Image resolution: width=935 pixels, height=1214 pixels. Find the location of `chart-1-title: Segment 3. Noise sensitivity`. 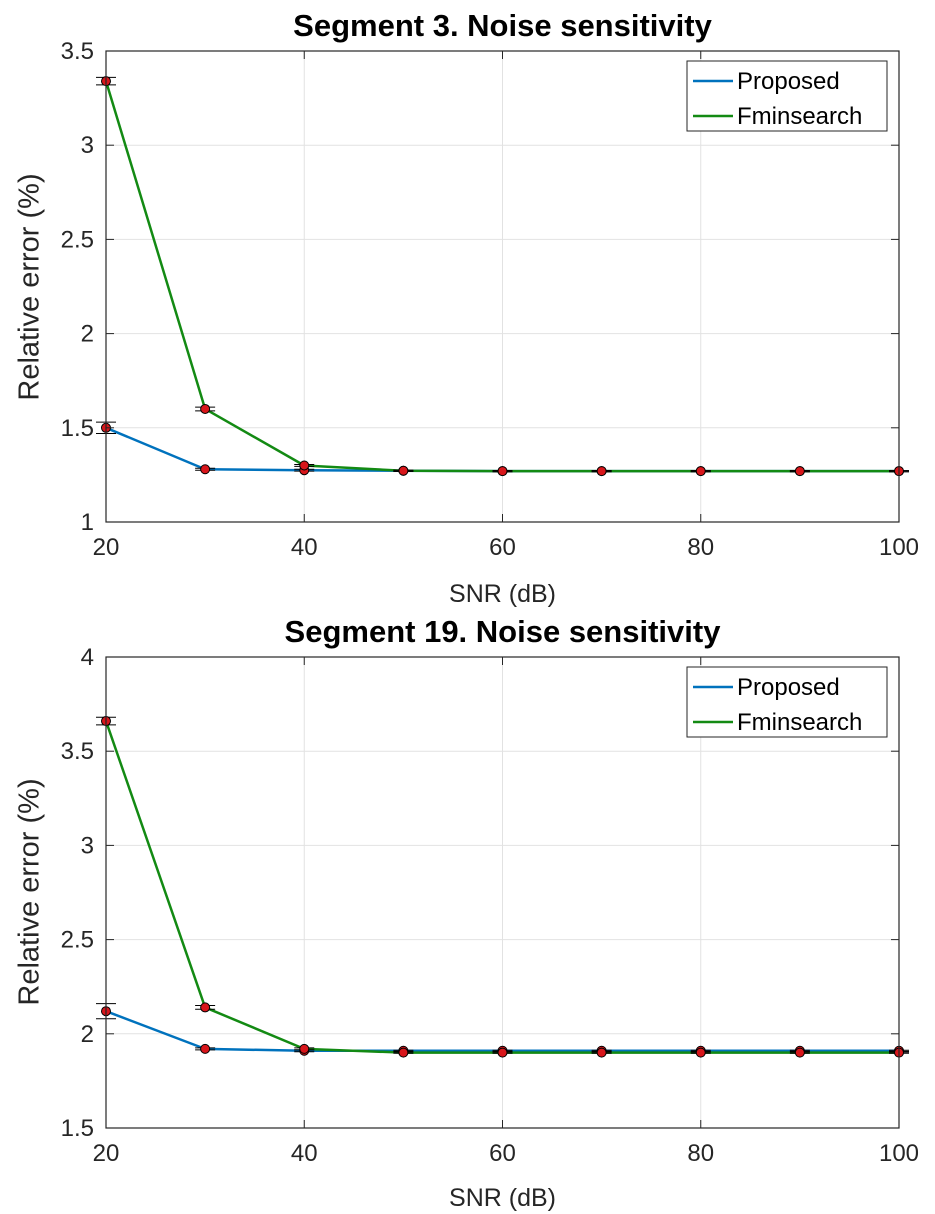

chart-1-title: Segment 3. Noise sensitivity is located at coordinates (502, 25).